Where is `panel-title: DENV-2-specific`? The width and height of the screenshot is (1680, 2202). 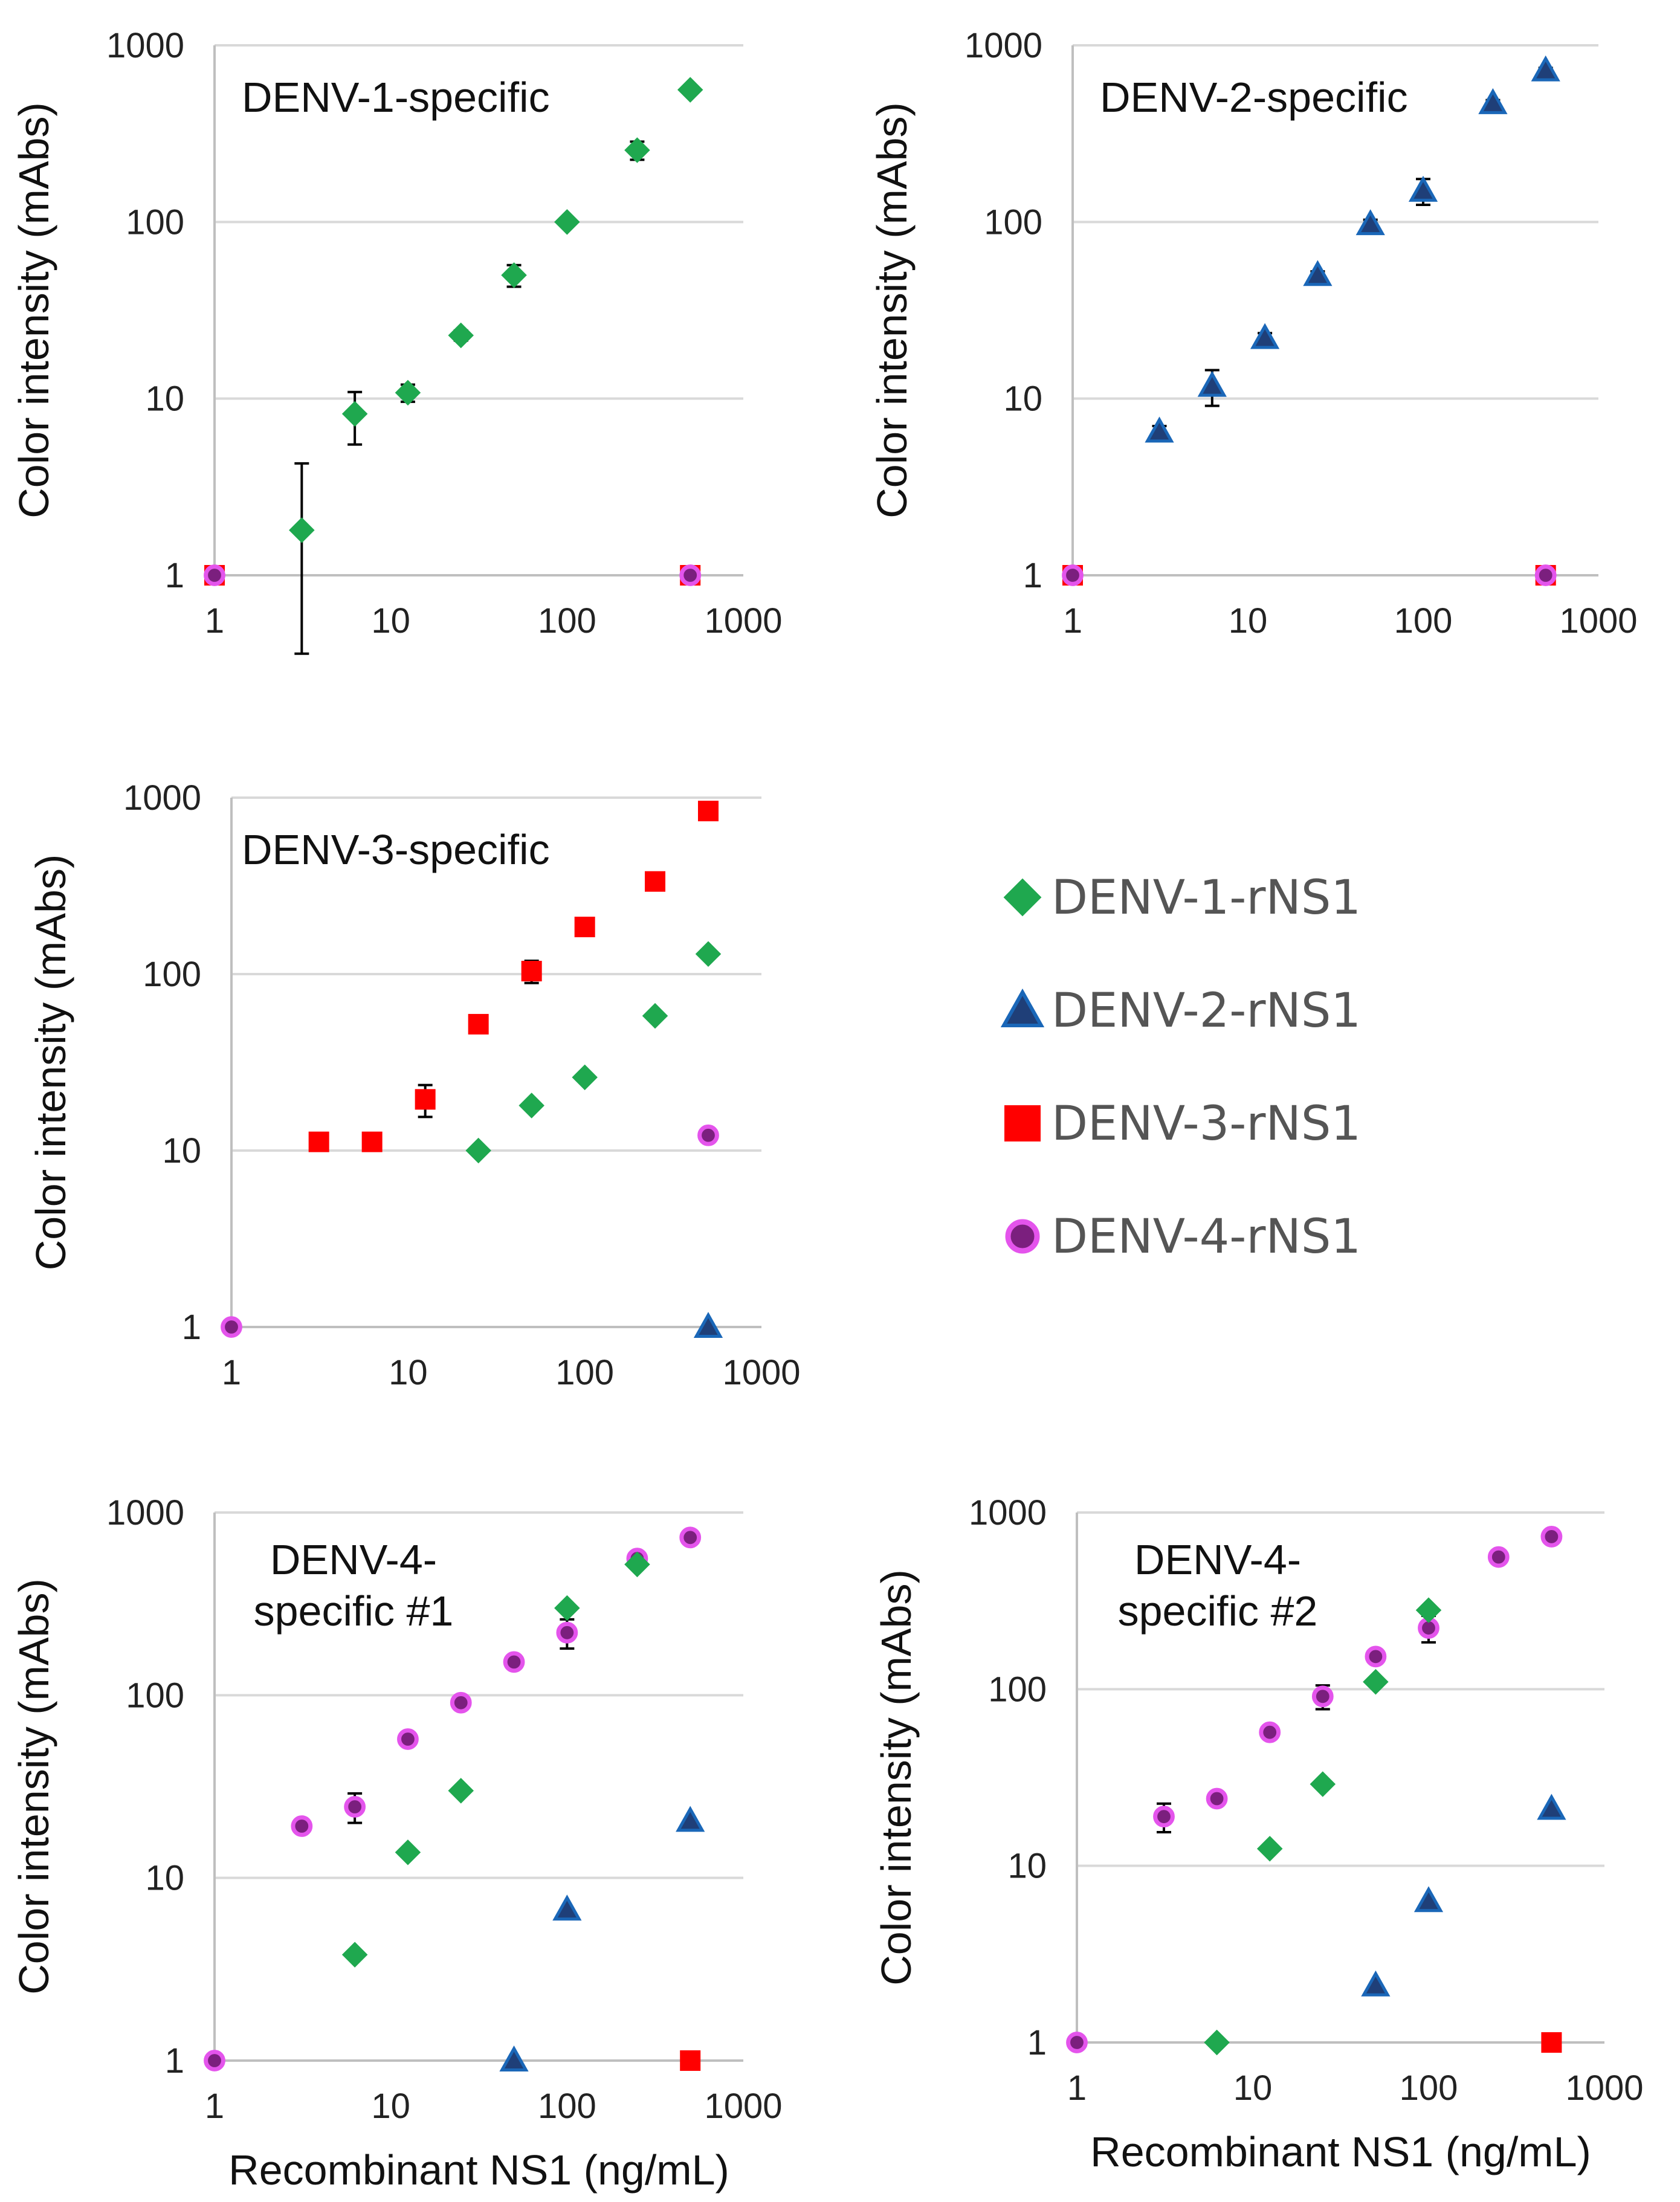
panel-title: DENV-2-specific is located at coordinates (1254, 97).